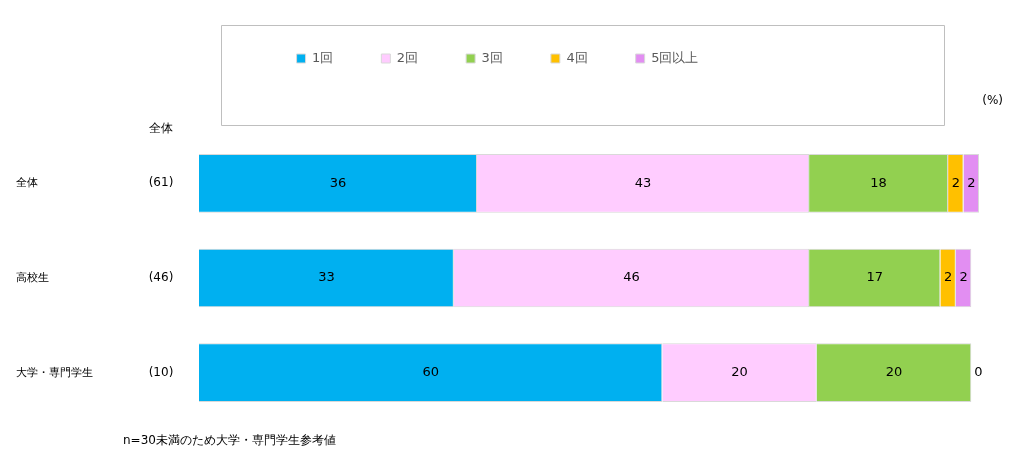  What do you see at coordinates (161, 182) in the screenshot?
I see `text: (61)` at bounding box center [161, 182].